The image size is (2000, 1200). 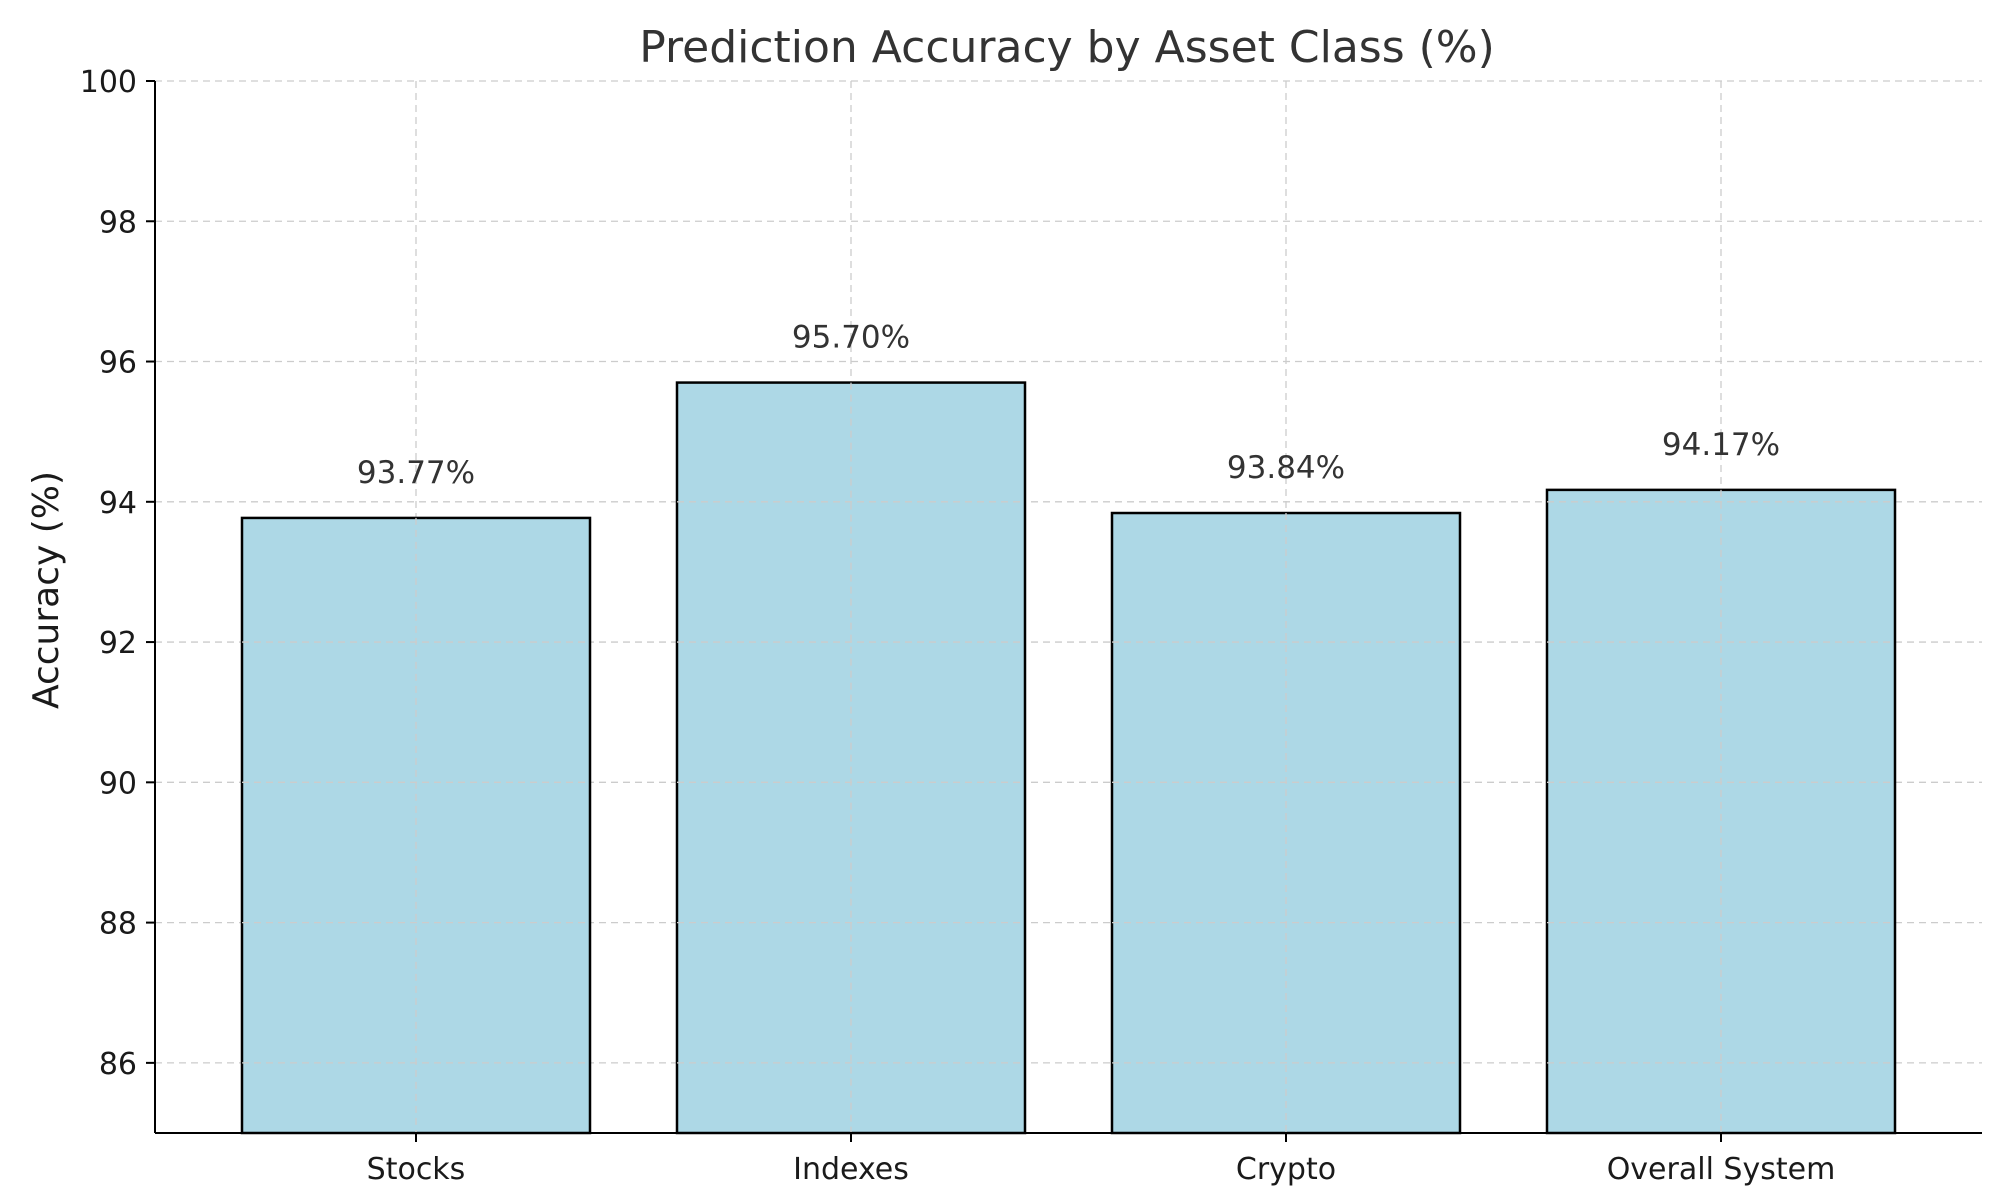 What do you see at coordinates (118, 783) in the screenshot?
I see `y-tick-label-2: 90` at bounding box center [118, 783].